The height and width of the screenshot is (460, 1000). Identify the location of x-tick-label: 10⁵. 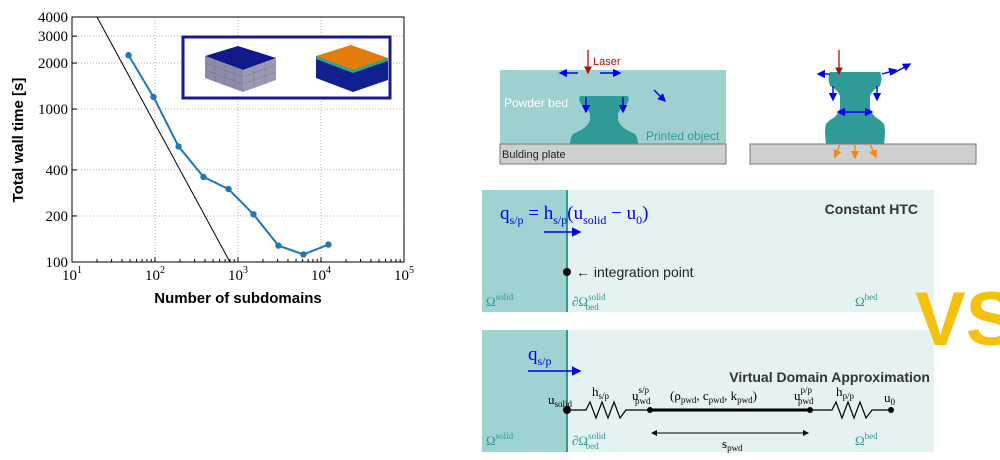
(404, 274).